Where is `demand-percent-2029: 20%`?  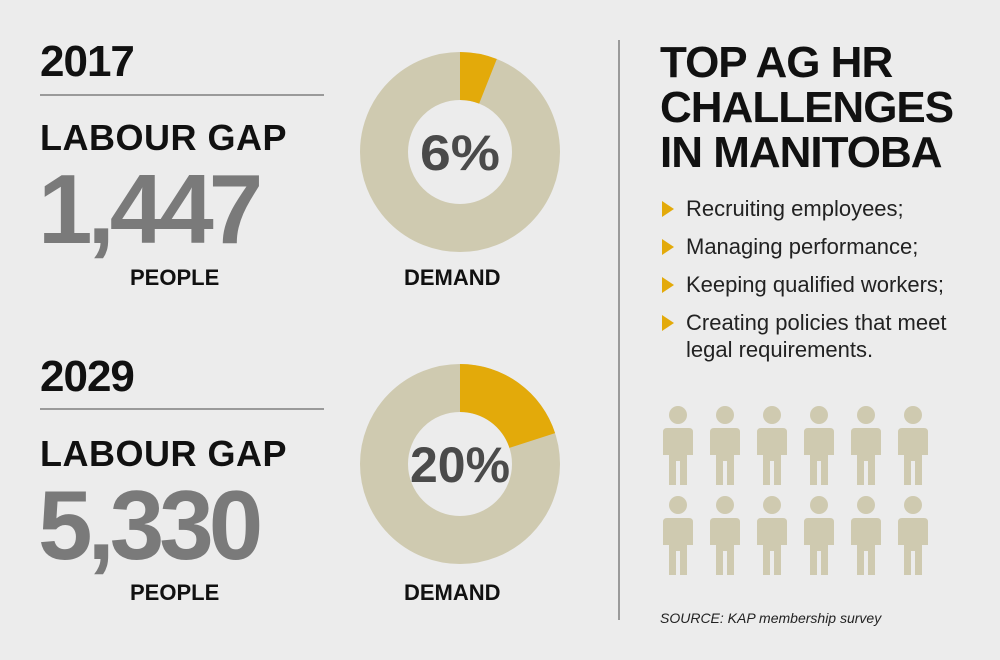
demand-percent-2029: 20% is located at coordinates (460, 465).